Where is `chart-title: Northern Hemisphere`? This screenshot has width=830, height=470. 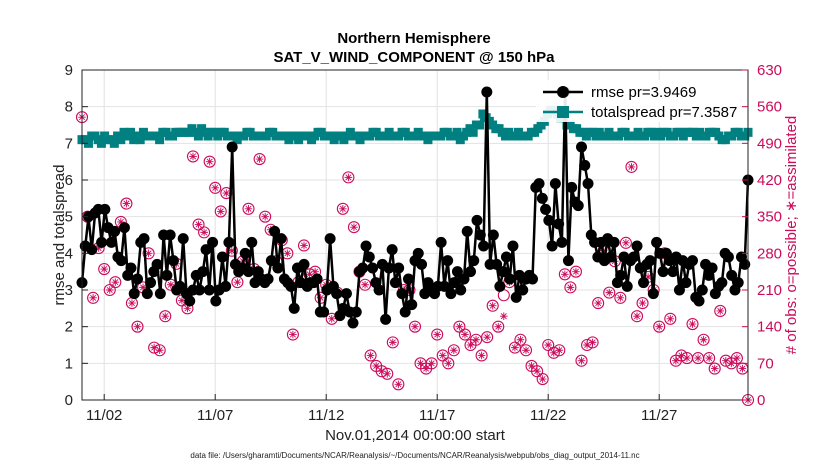 chart-title: Northern Hemisphere is located at coordinates (413, 38).